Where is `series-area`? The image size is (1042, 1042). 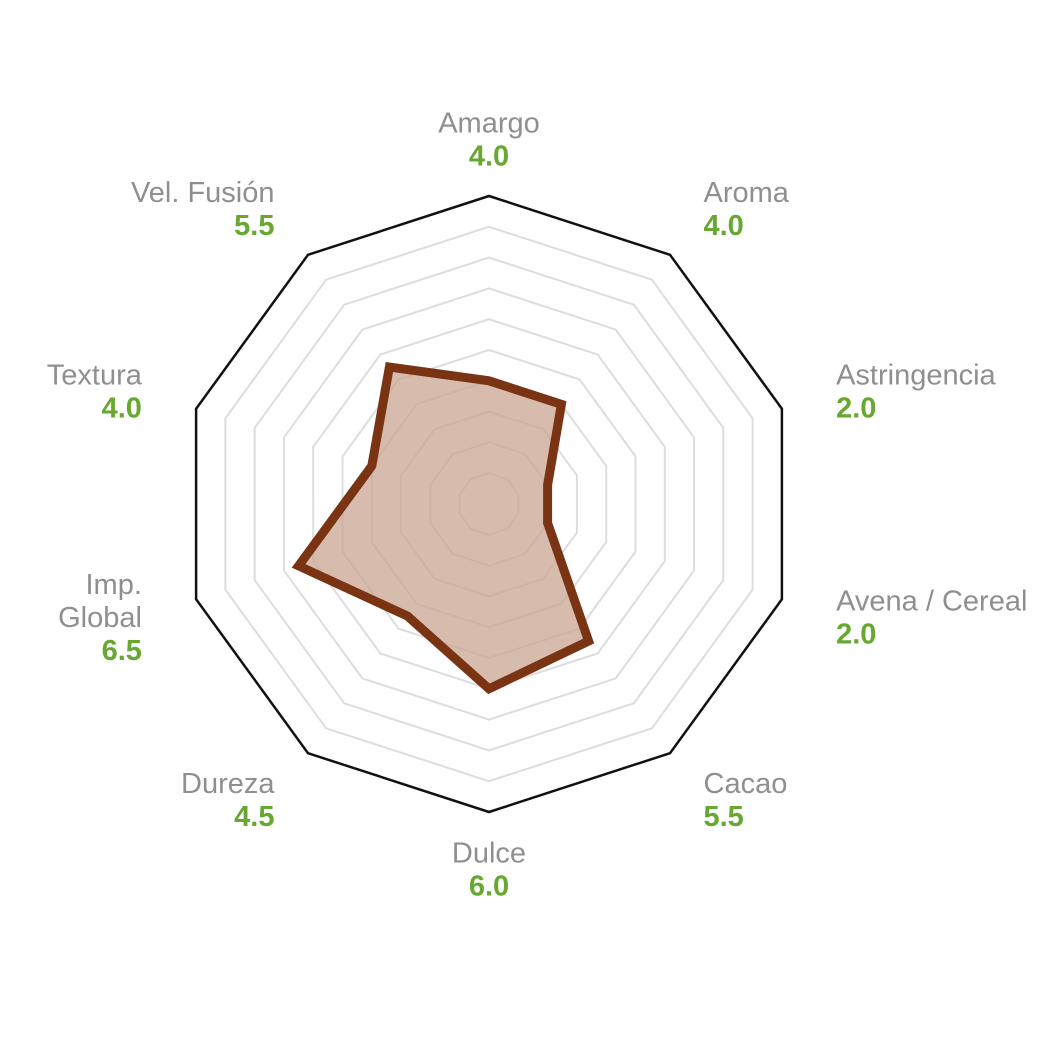
series-area is located at coordinates (443, 528).